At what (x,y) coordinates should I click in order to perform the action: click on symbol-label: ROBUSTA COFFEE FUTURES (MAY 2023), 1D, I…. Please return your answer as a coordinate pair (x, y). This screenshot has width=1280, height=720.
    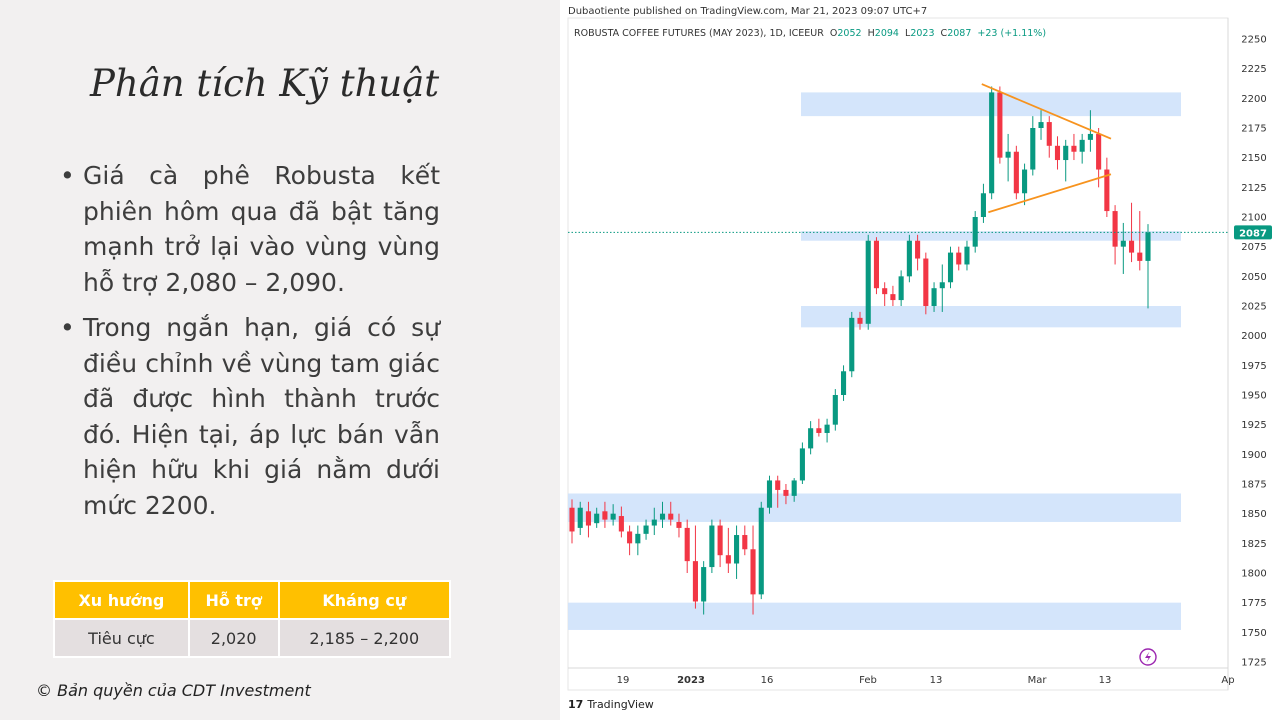
    Looking at the image, I should click on (699, 33).